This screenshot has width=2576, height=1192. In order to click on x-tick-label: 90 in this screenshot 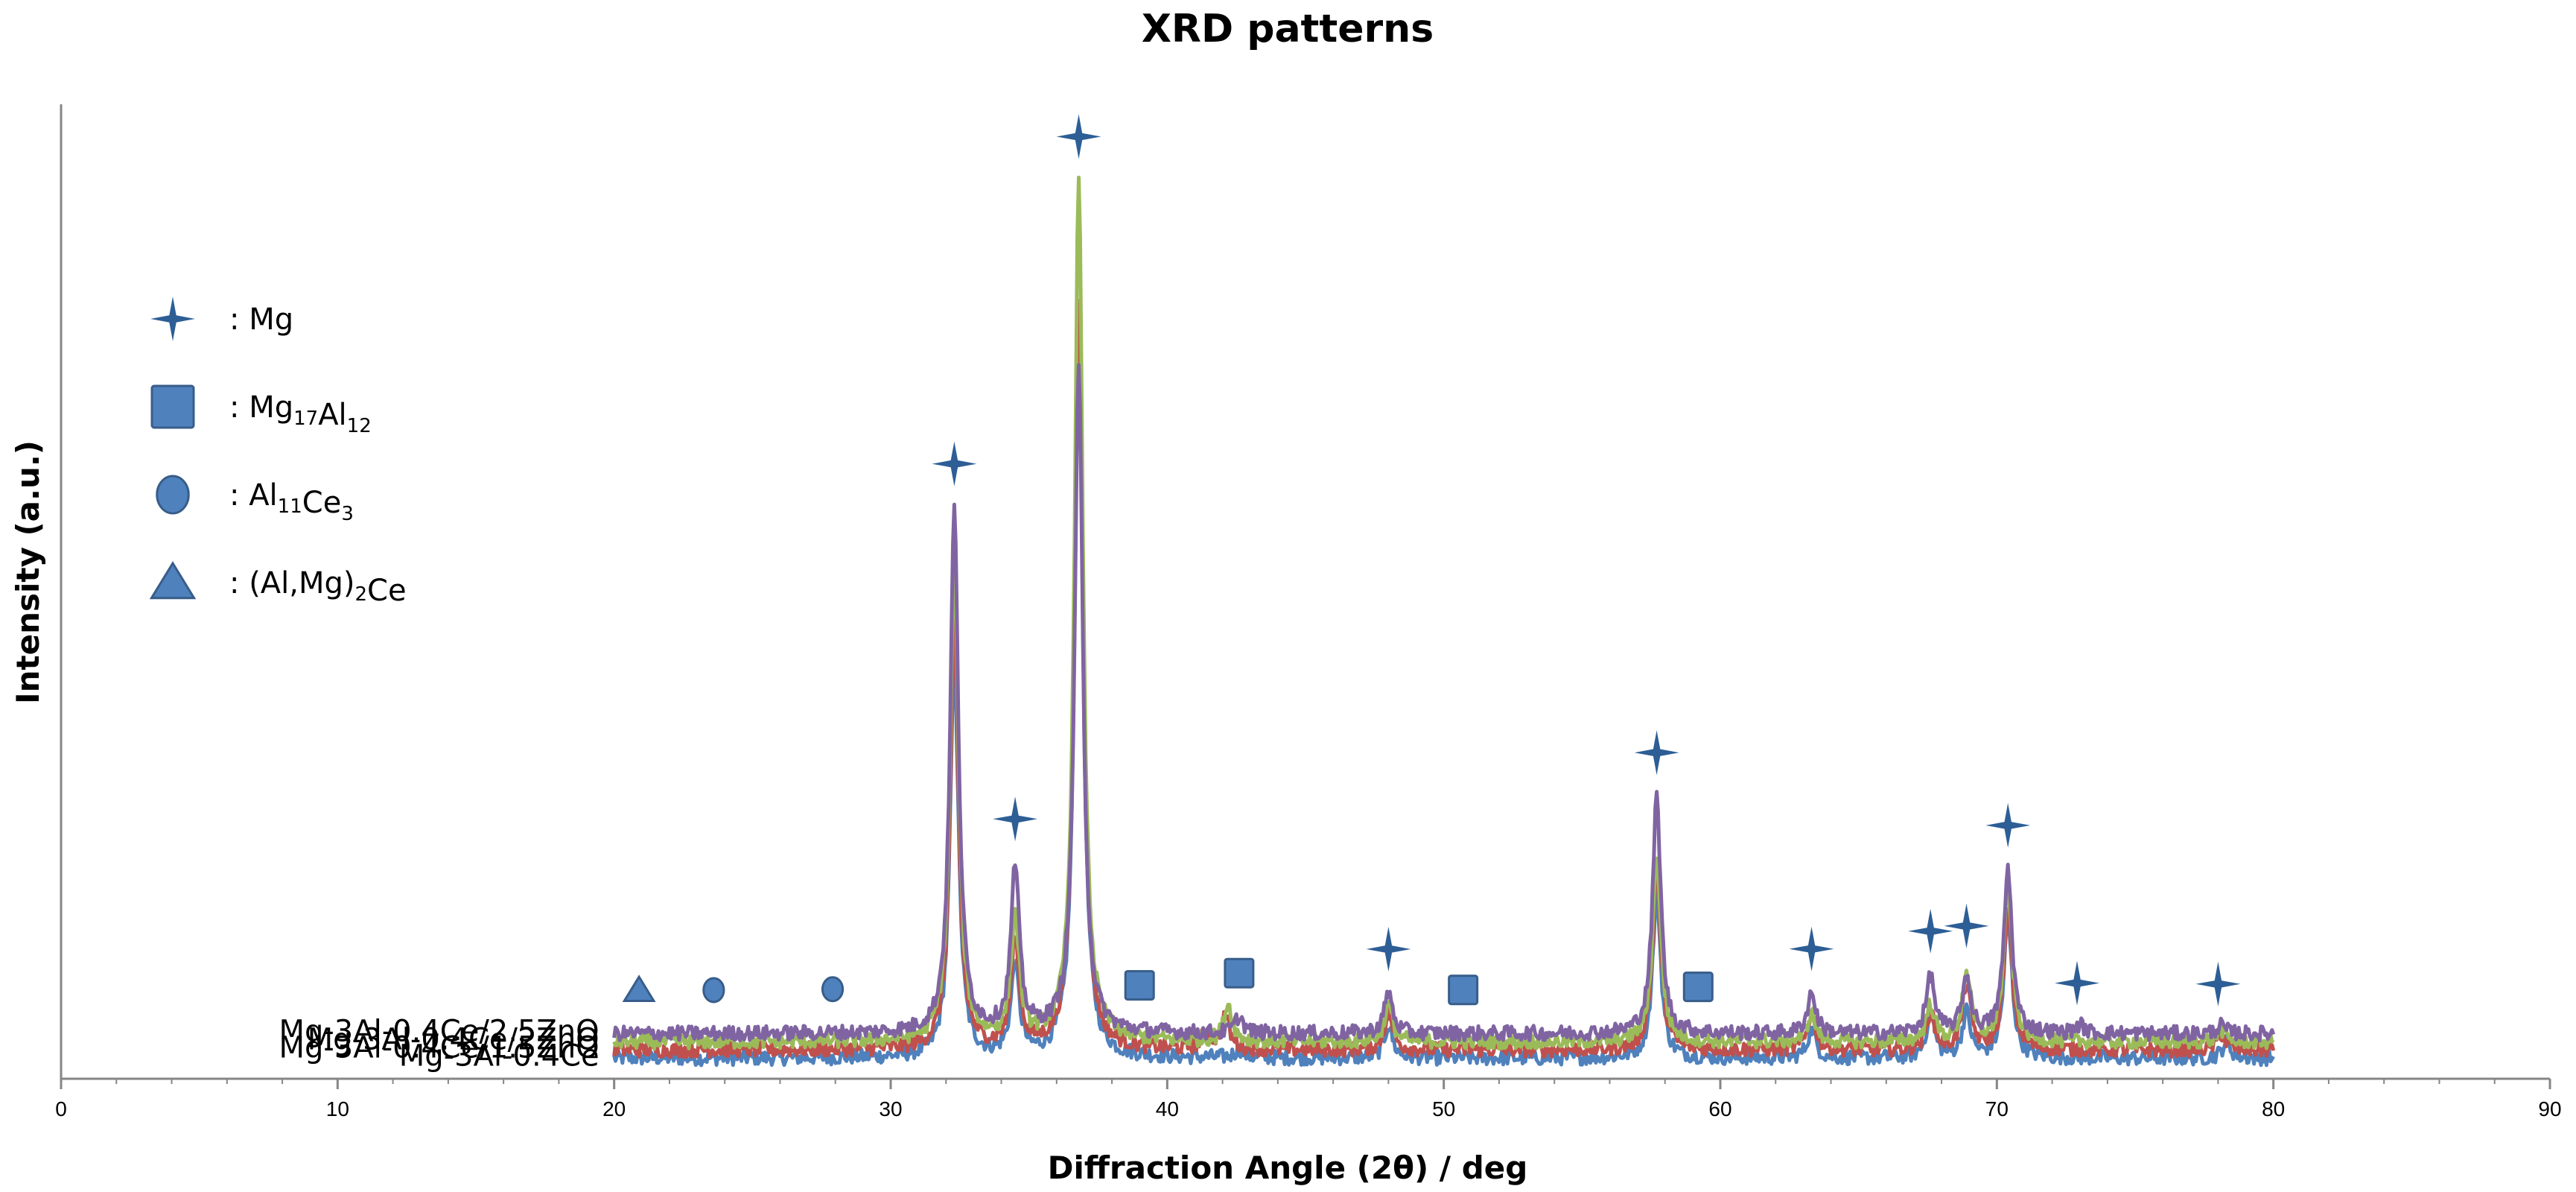, I will do `click(2549, 1108)`.